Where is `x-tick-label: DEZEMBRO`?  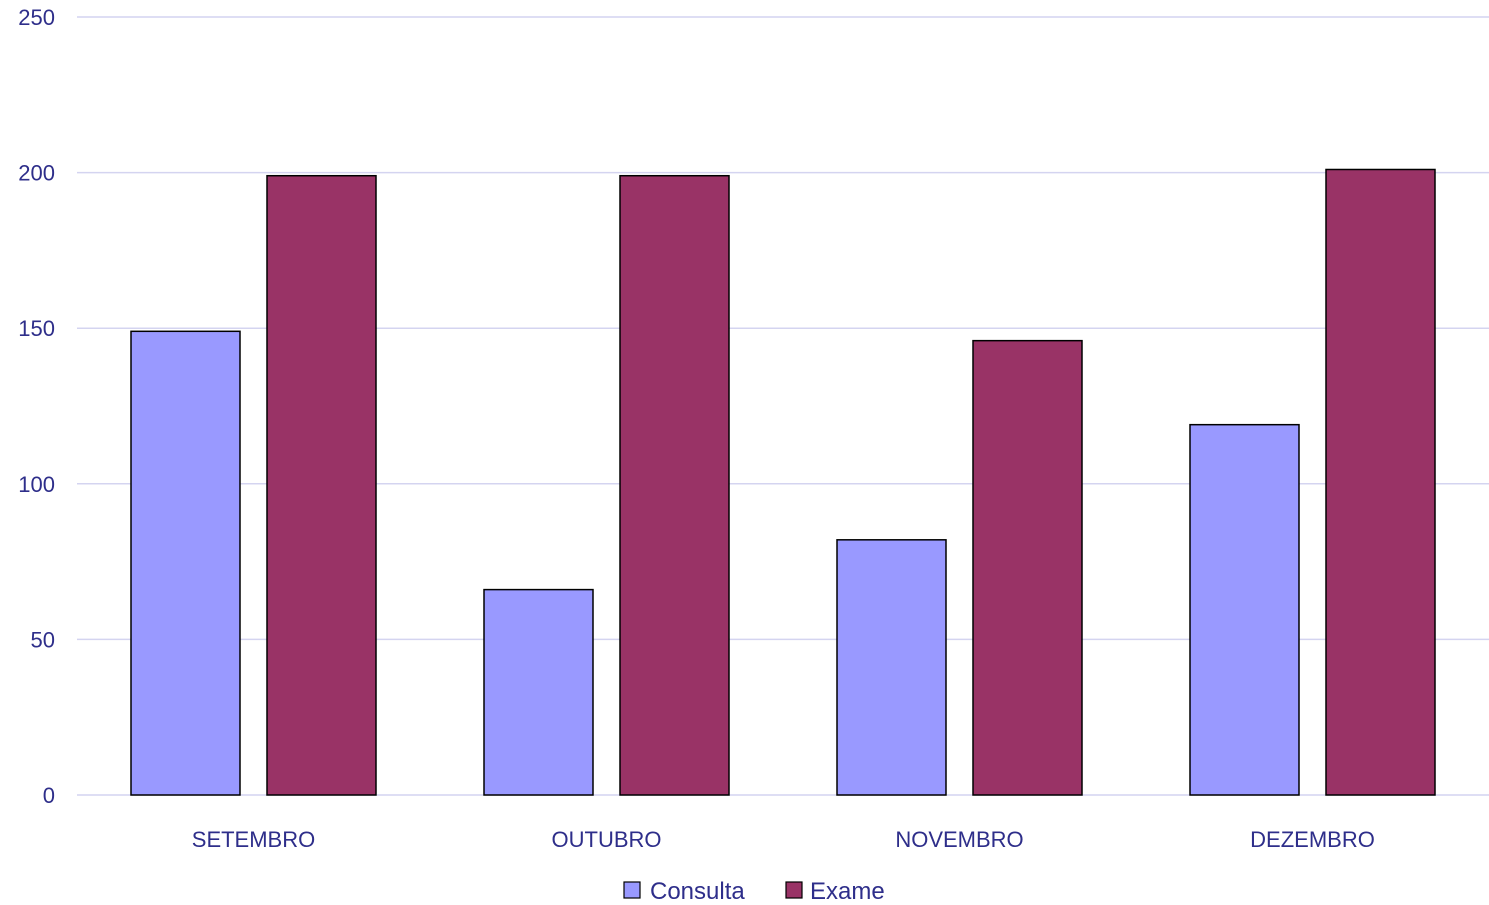 x-tick-label: DEZEMBRO is located at coordinates (1312, 839).